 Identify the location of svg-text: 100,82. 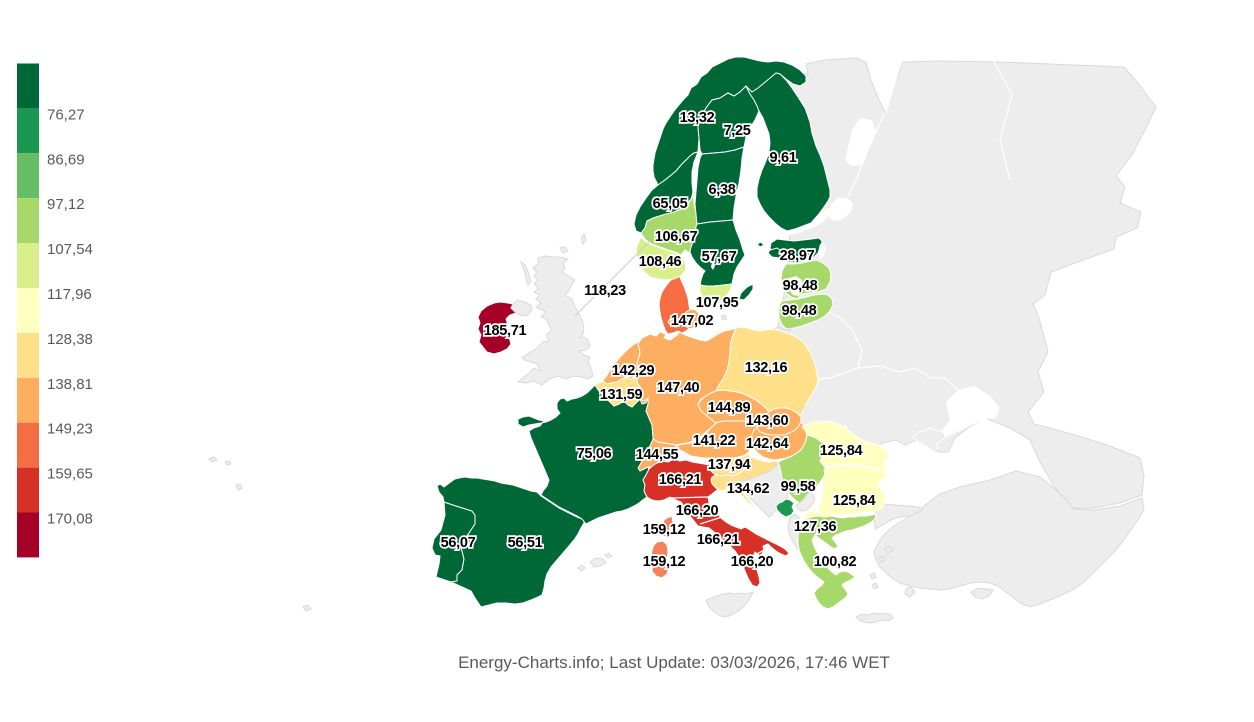
(835, 562).